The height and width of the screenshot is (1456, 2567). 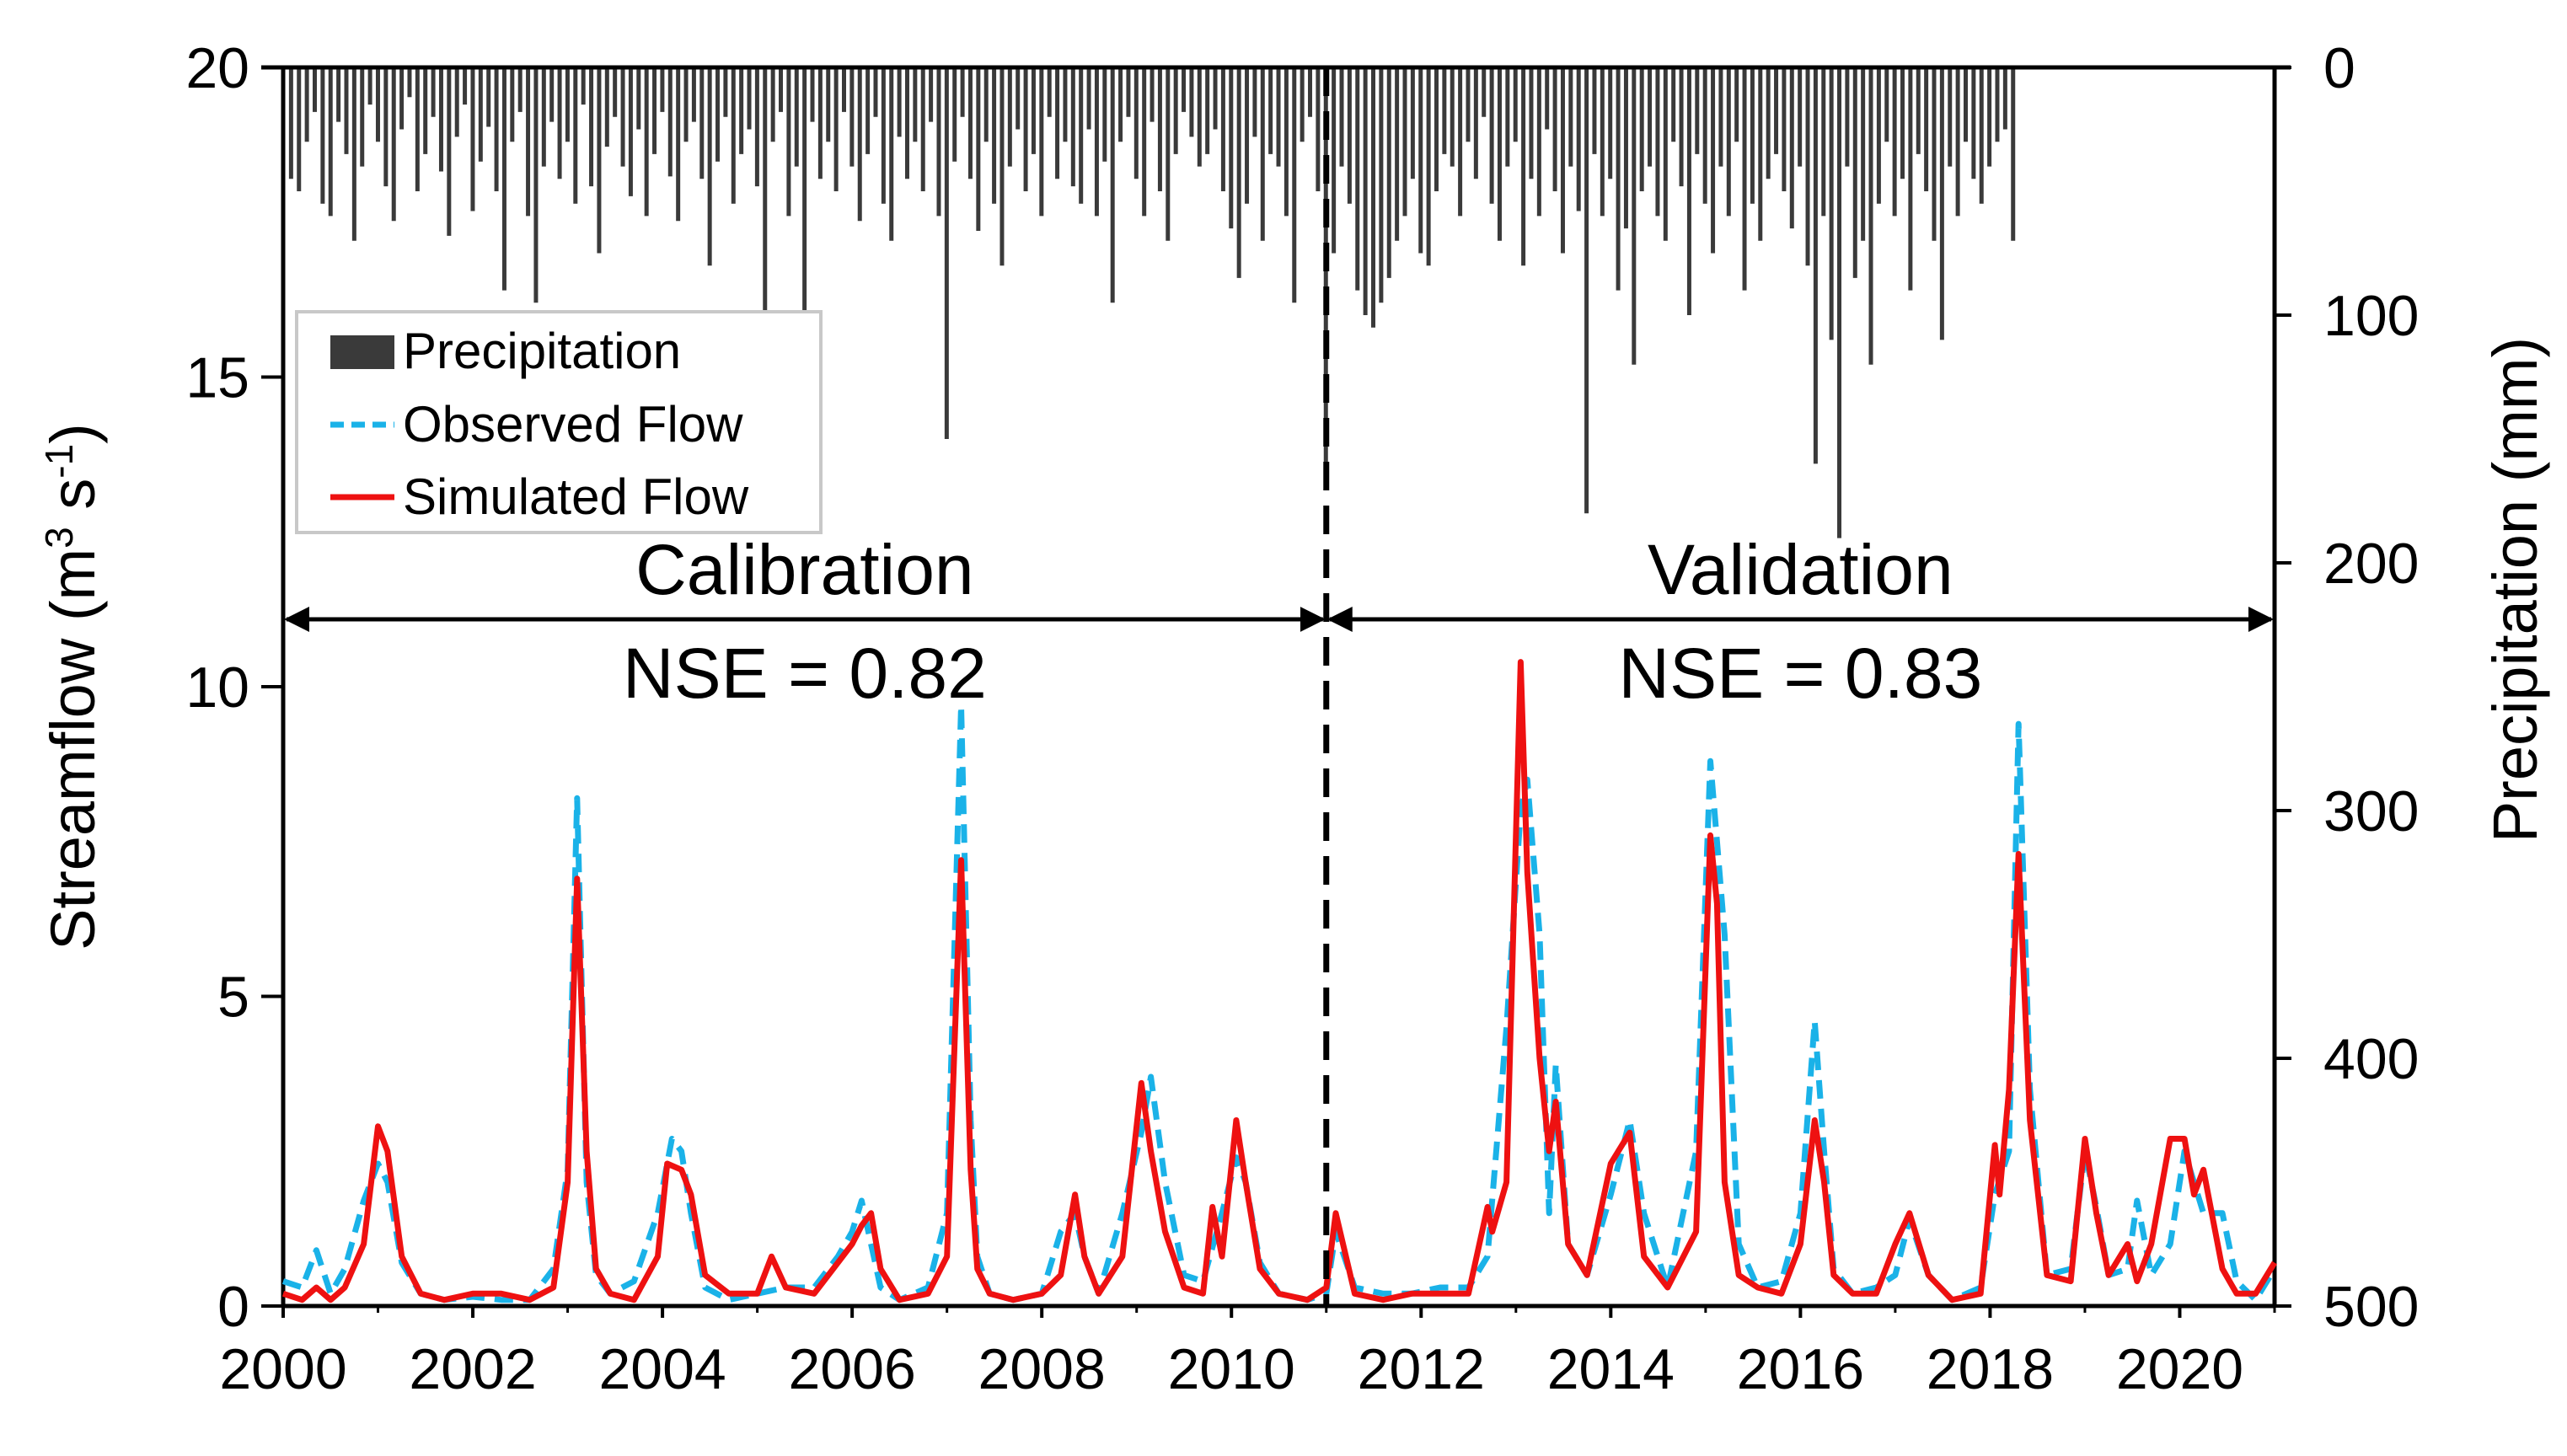 What do you see at coordinates (1991, 1369) in the screenshot?
I see `x-tick-label: 2018` at bounding box center [1991, 1369].